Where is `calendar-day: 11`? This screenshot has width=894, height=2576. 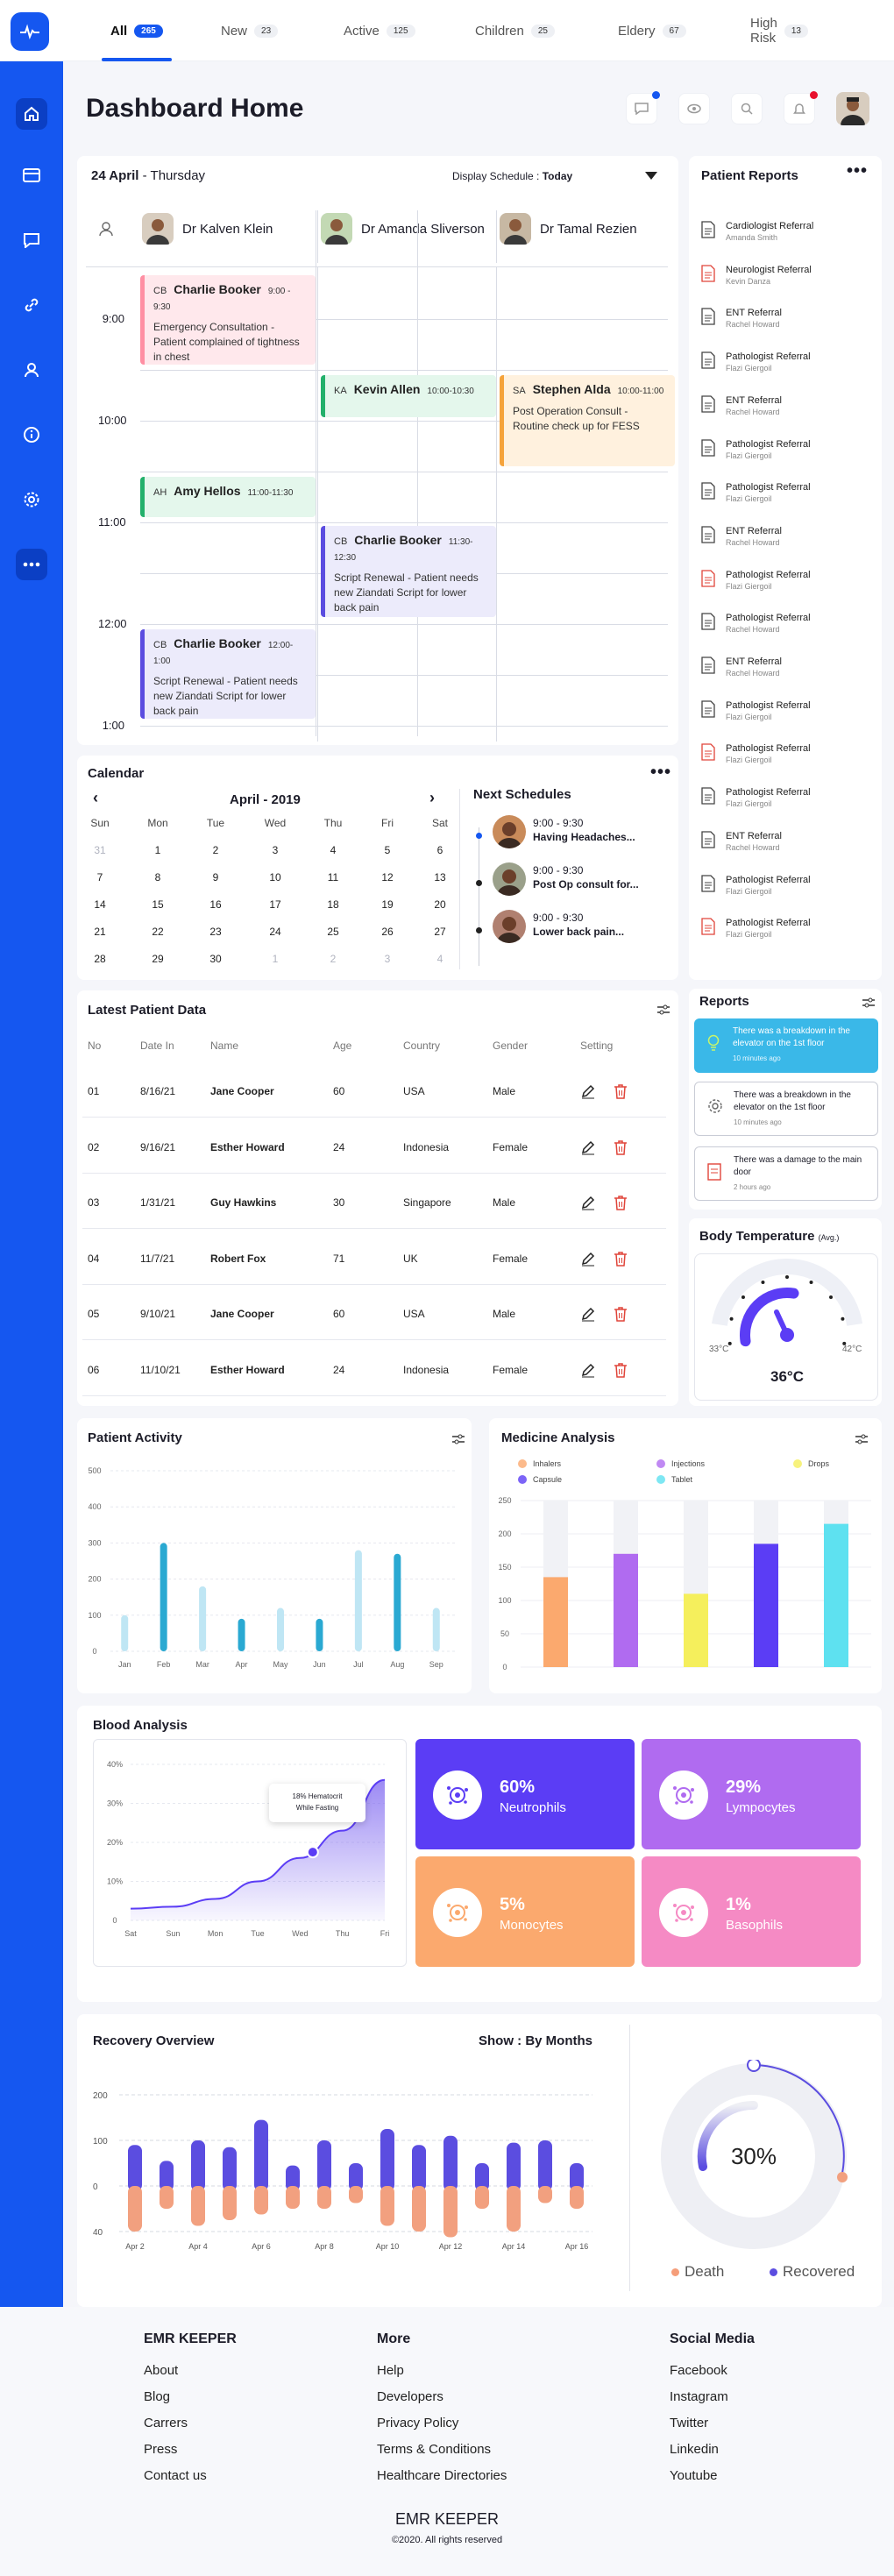
calendar-day: 11 is located at coordinates (333, 877).